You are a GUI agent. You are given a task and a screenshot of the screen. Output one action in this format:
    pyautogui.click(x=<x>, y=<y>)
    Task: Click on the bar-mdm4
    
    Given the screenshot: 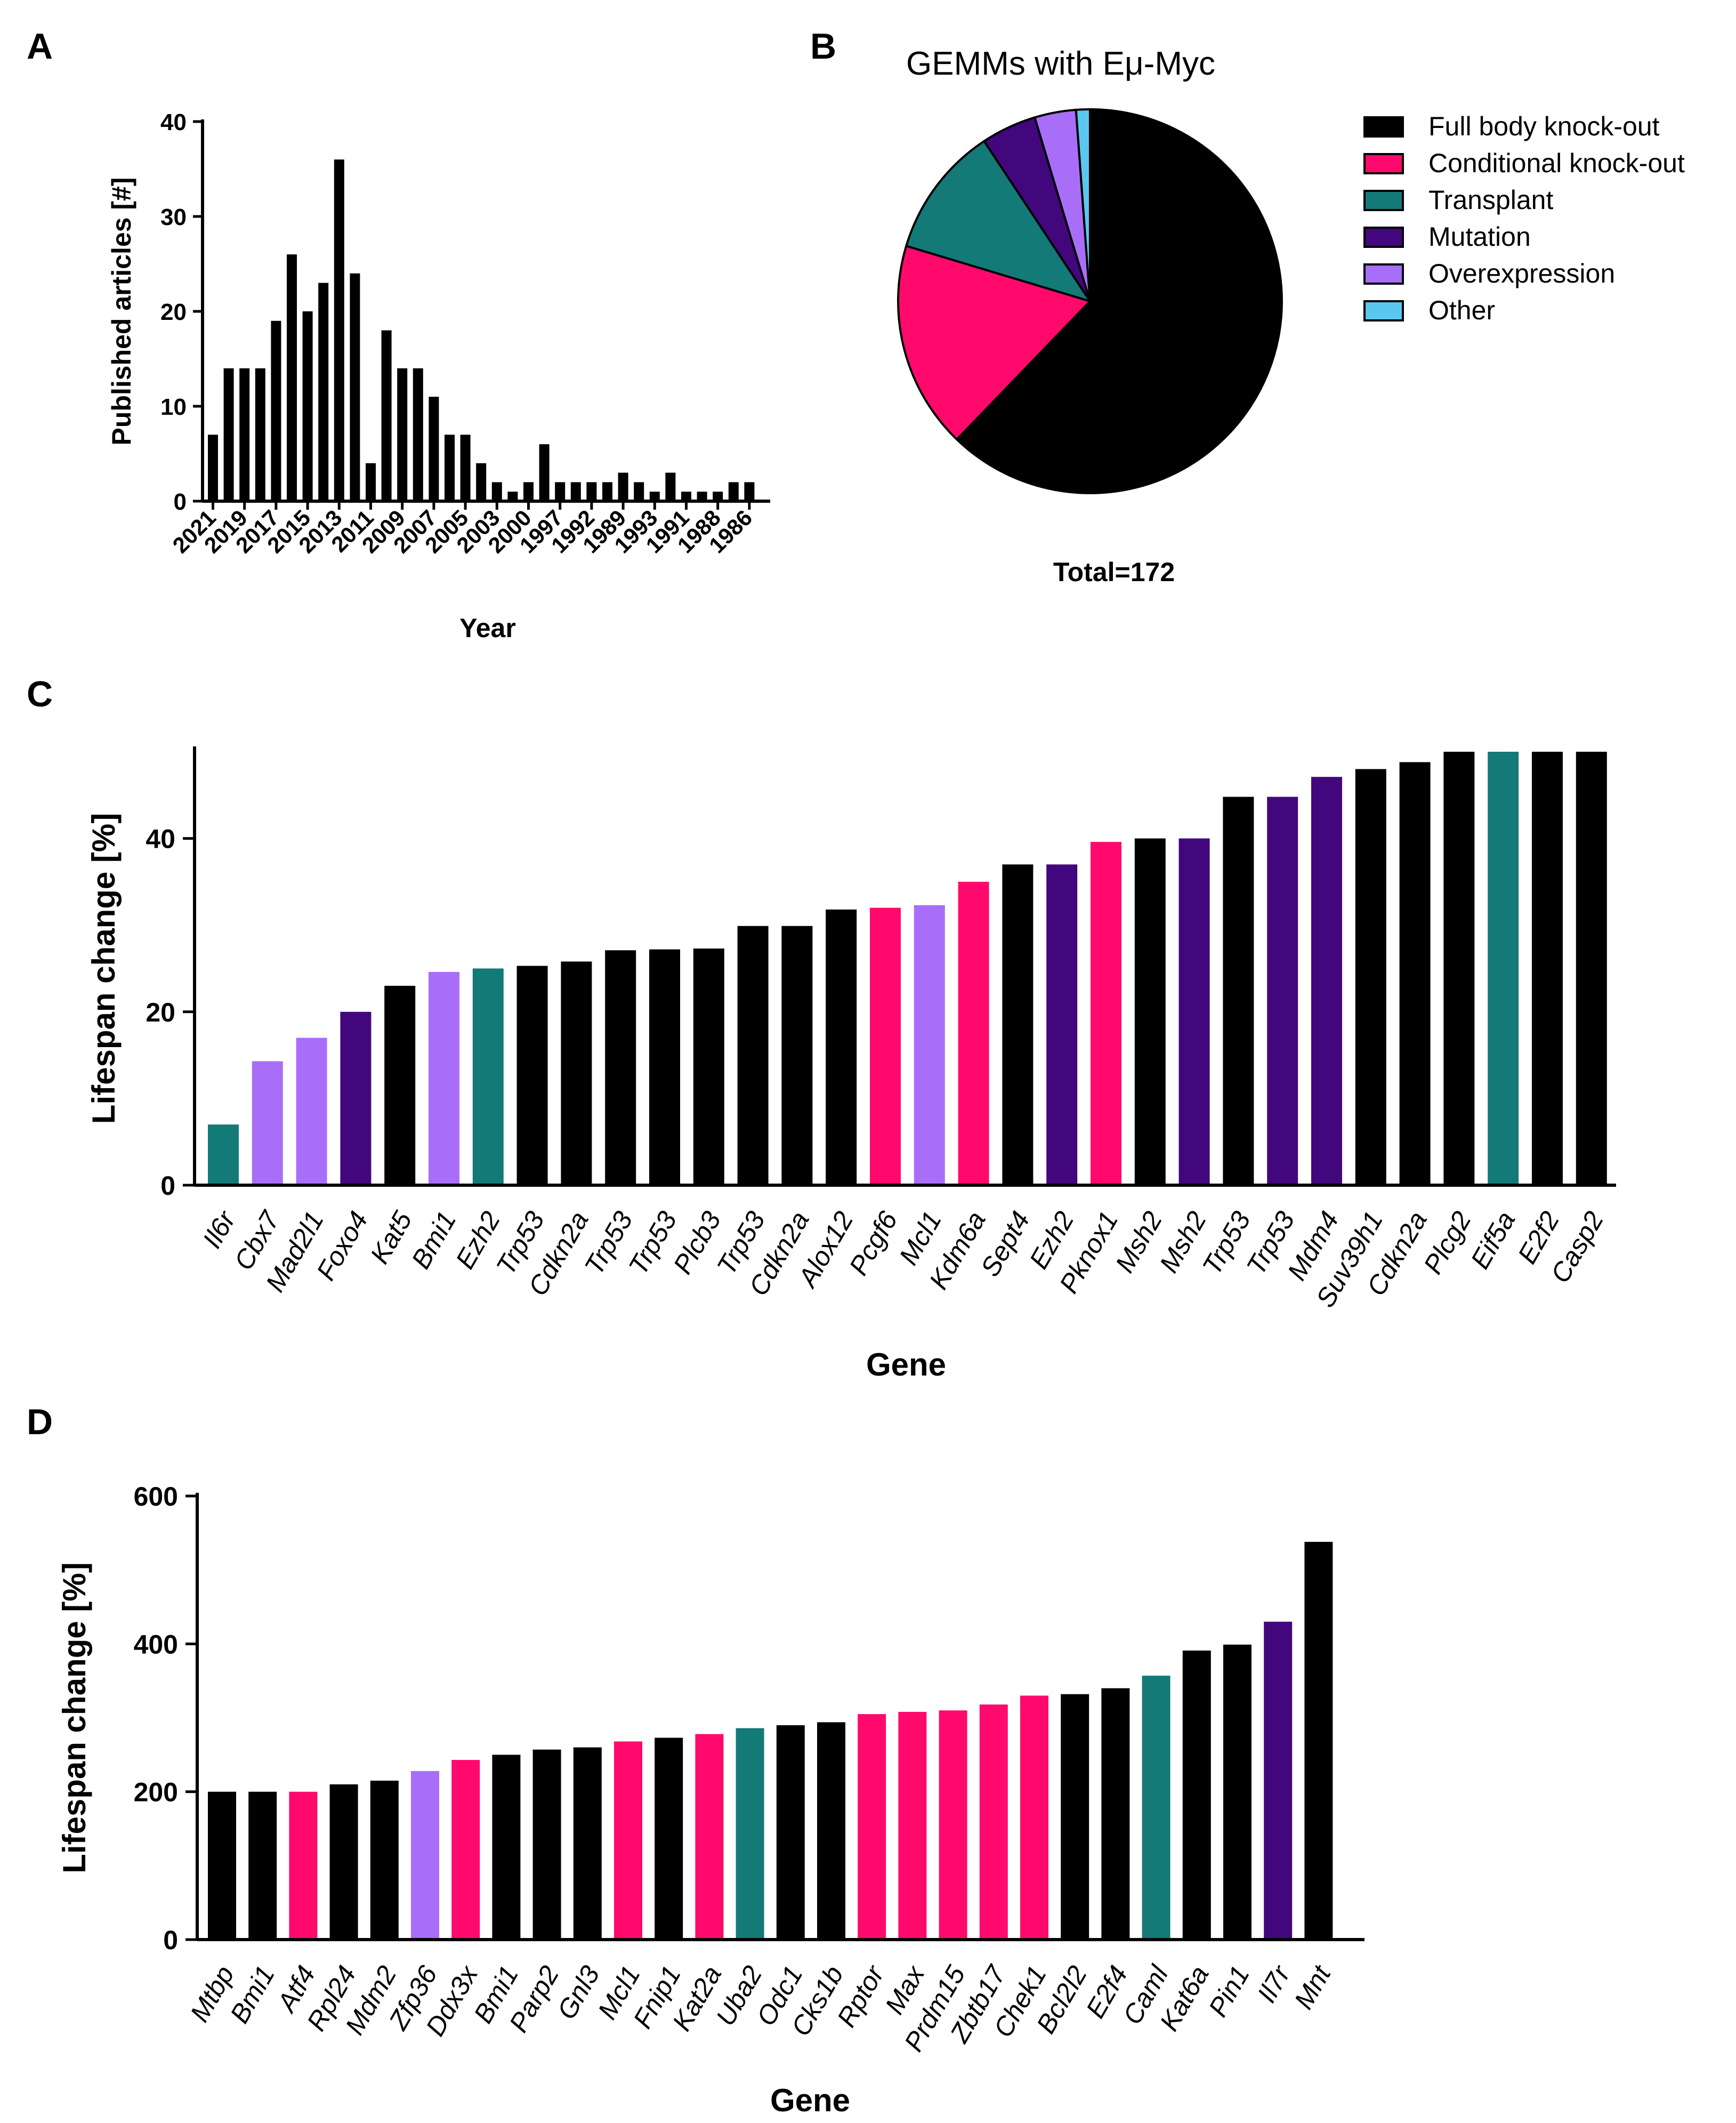 What is the action you would take?
    pyautogui.click(x=1326, y=981)
    